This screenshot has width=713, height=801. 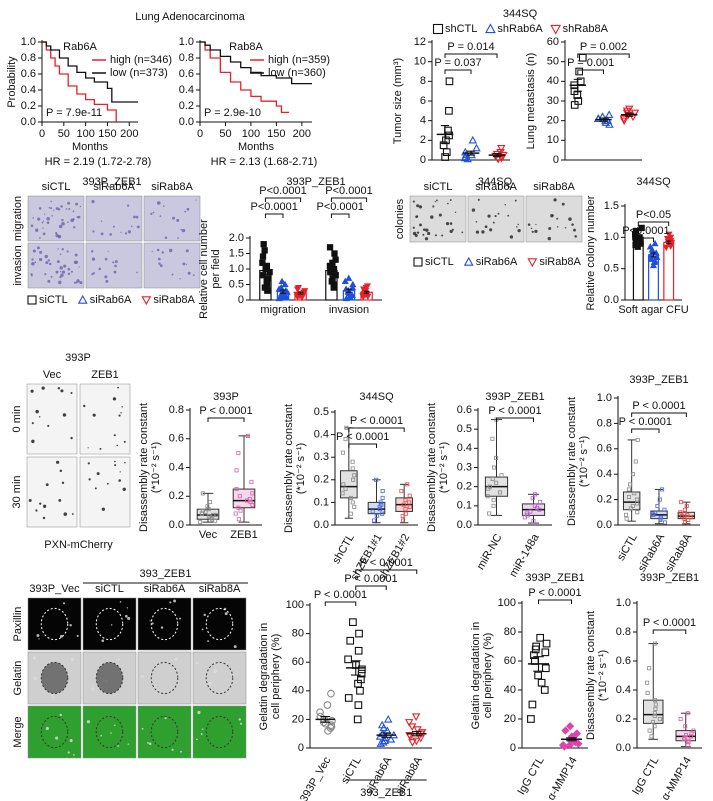 What do you see at coordinates (457, 63) in the screenshot?
I see `p-value: P = 0.037` at bounding box center [457, 63].